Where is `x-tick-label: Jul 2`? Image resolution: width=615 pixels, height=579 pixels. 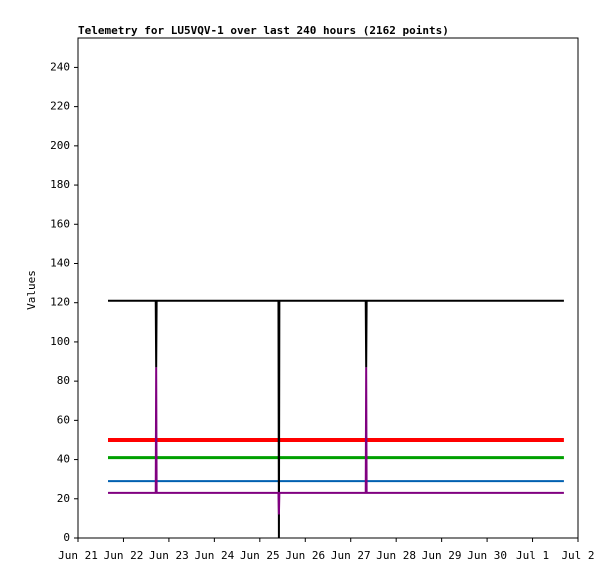 x-tick-label: Jul 2 is located at coordinates (577, 555).